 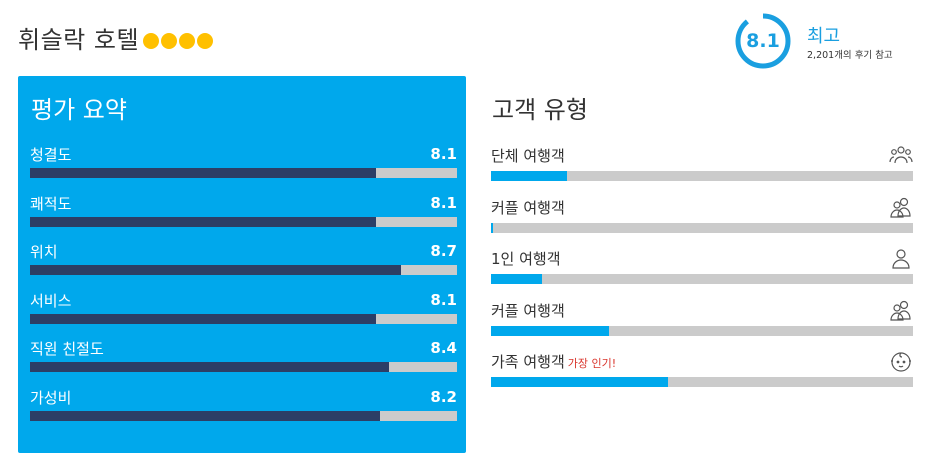 I want to click on rating-value: 8.2, so click(x=443, y=397).